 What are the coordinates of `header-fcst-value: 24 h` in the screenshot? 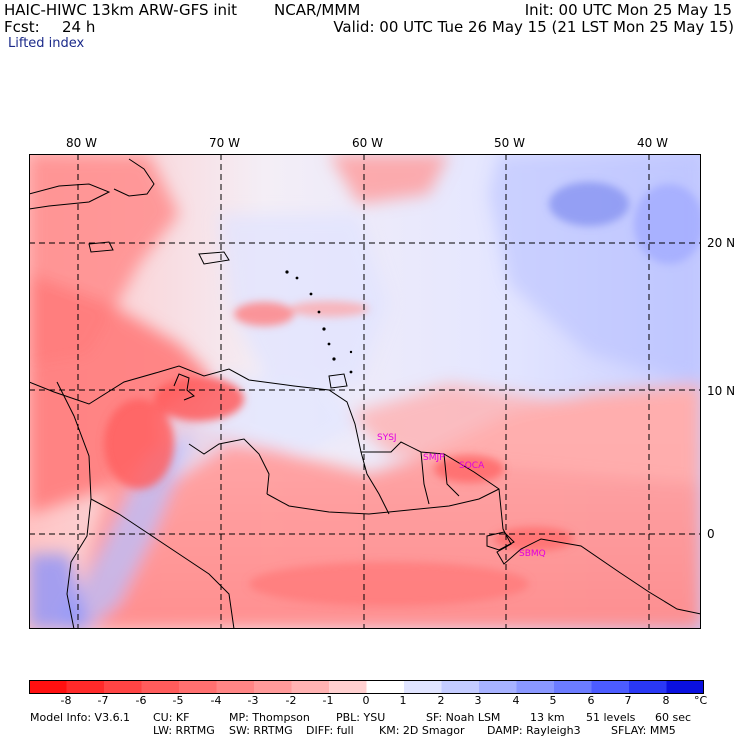 It's located at (79, 27).